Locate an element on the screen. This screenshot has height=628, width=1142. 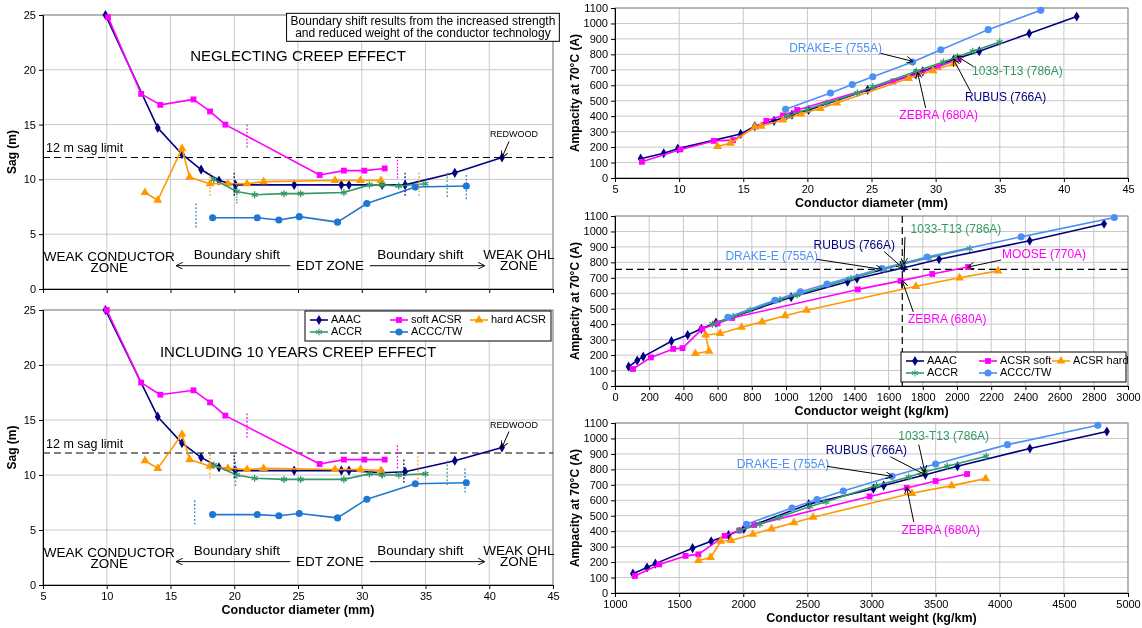
legend-label: ACSR soft is located at coordinates (1026, 359).